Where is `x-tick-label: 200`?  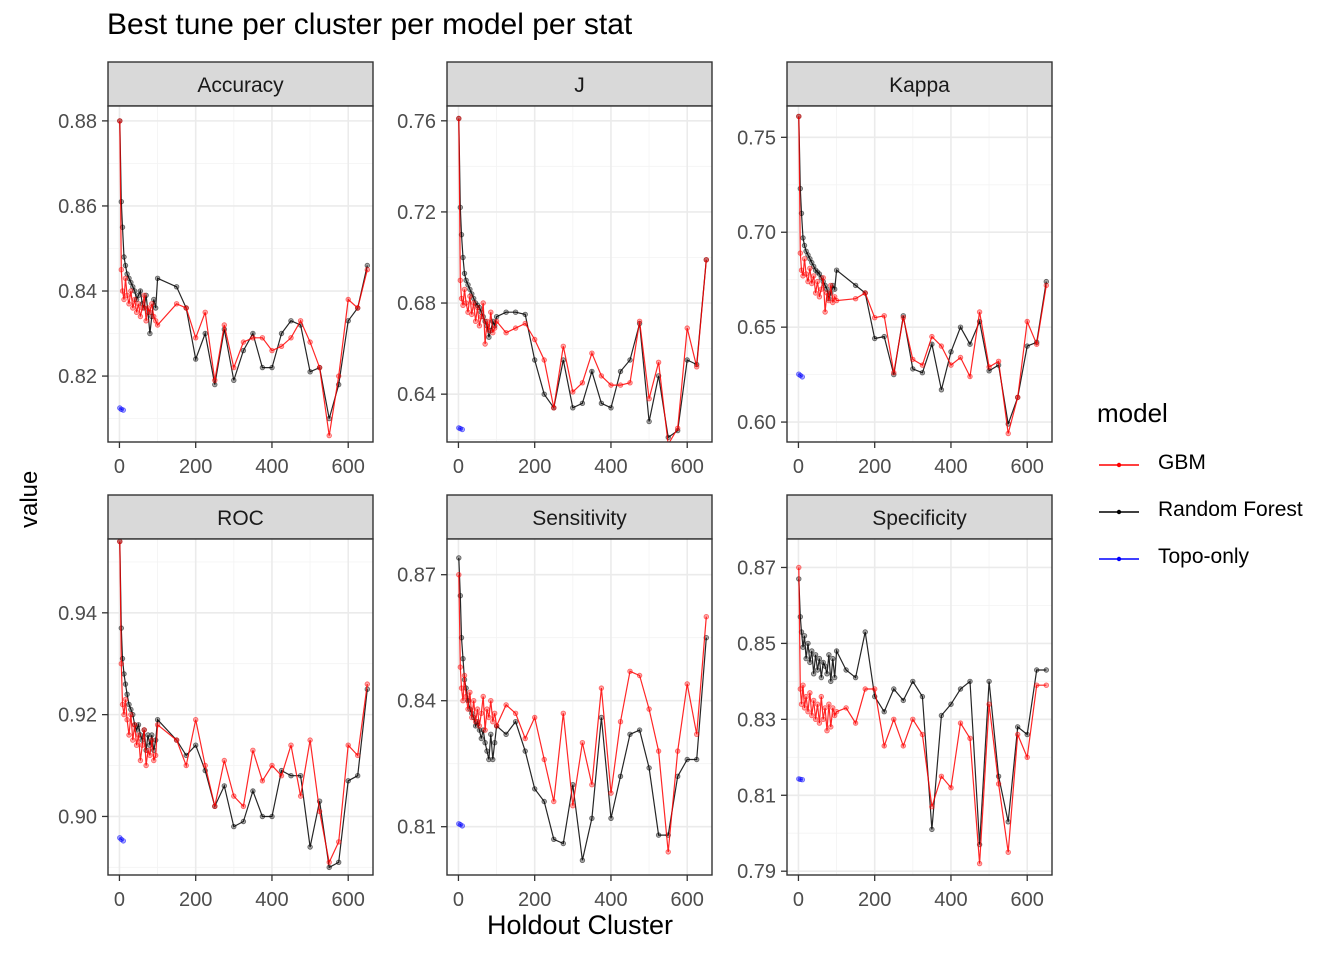
x-tick-label: 200 is located at coordinates (195, 467).